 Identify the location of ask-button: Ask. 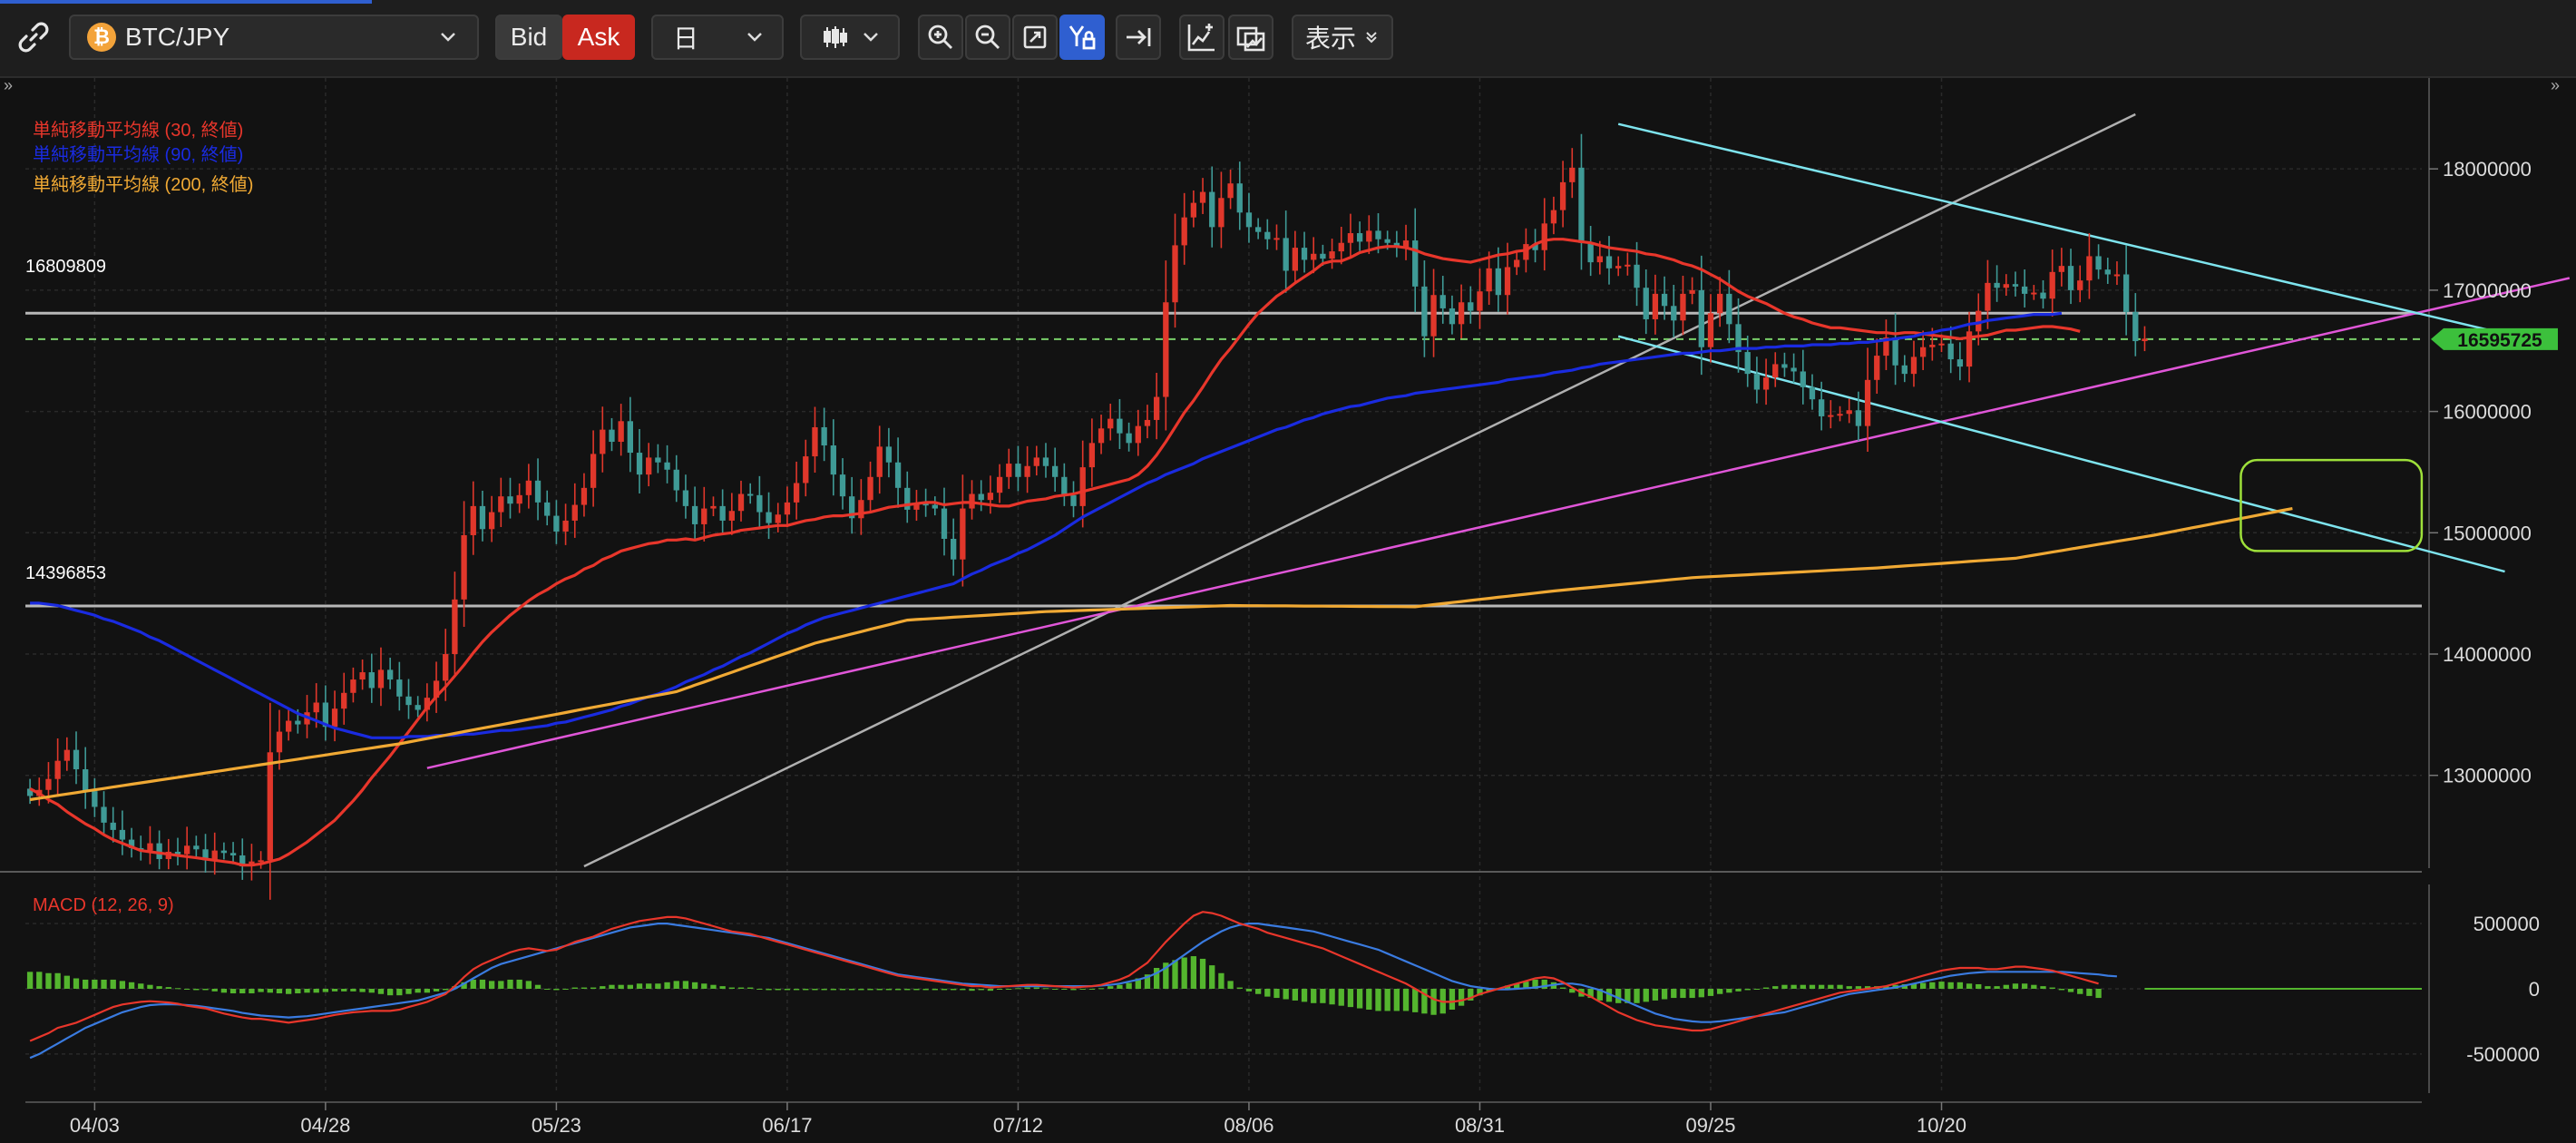
(598, 37).